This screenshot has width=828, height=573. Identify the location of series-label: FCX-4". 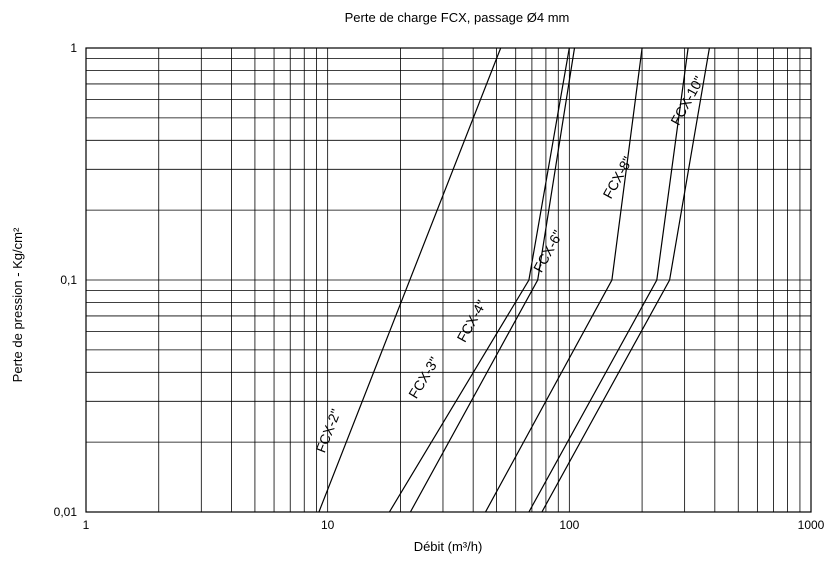
(471, 321).